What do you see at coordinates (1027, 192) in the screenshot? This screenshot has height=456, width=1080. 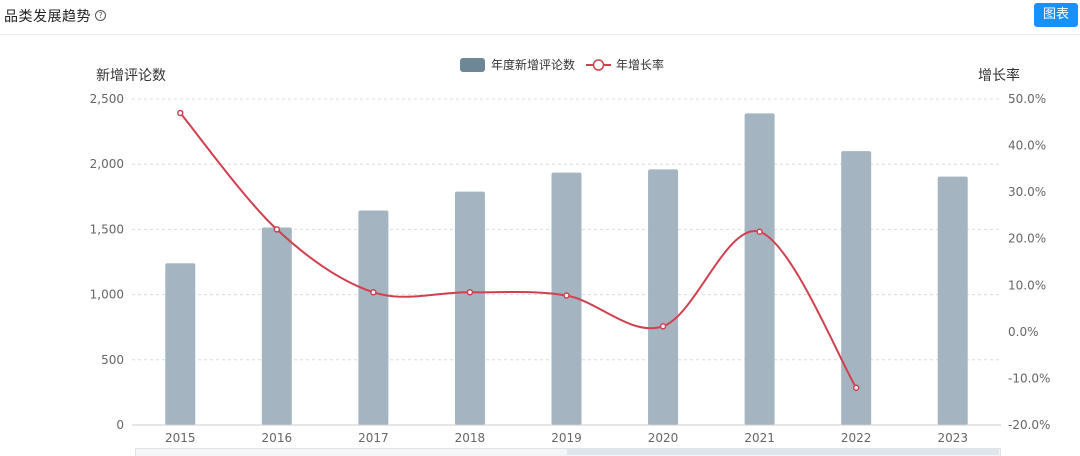 I see `right-tick-label: 30.0%` at bounding box center [1027, 192].